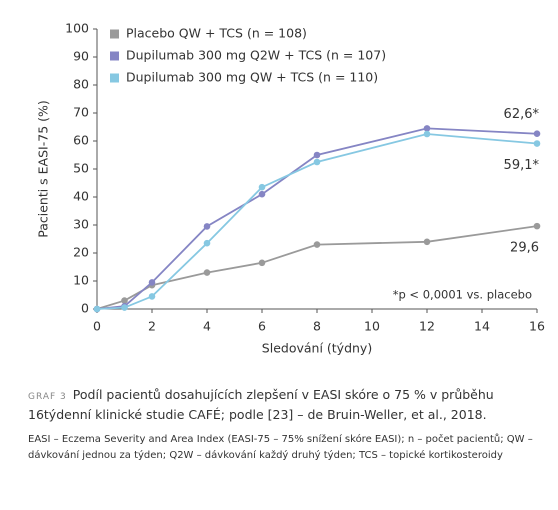 Image resolution: width=558 pixels, height=510 pixels. Describe the element at coordinates (537, 326) in the screenshot. I see `x-tick-label: 16` at that location.